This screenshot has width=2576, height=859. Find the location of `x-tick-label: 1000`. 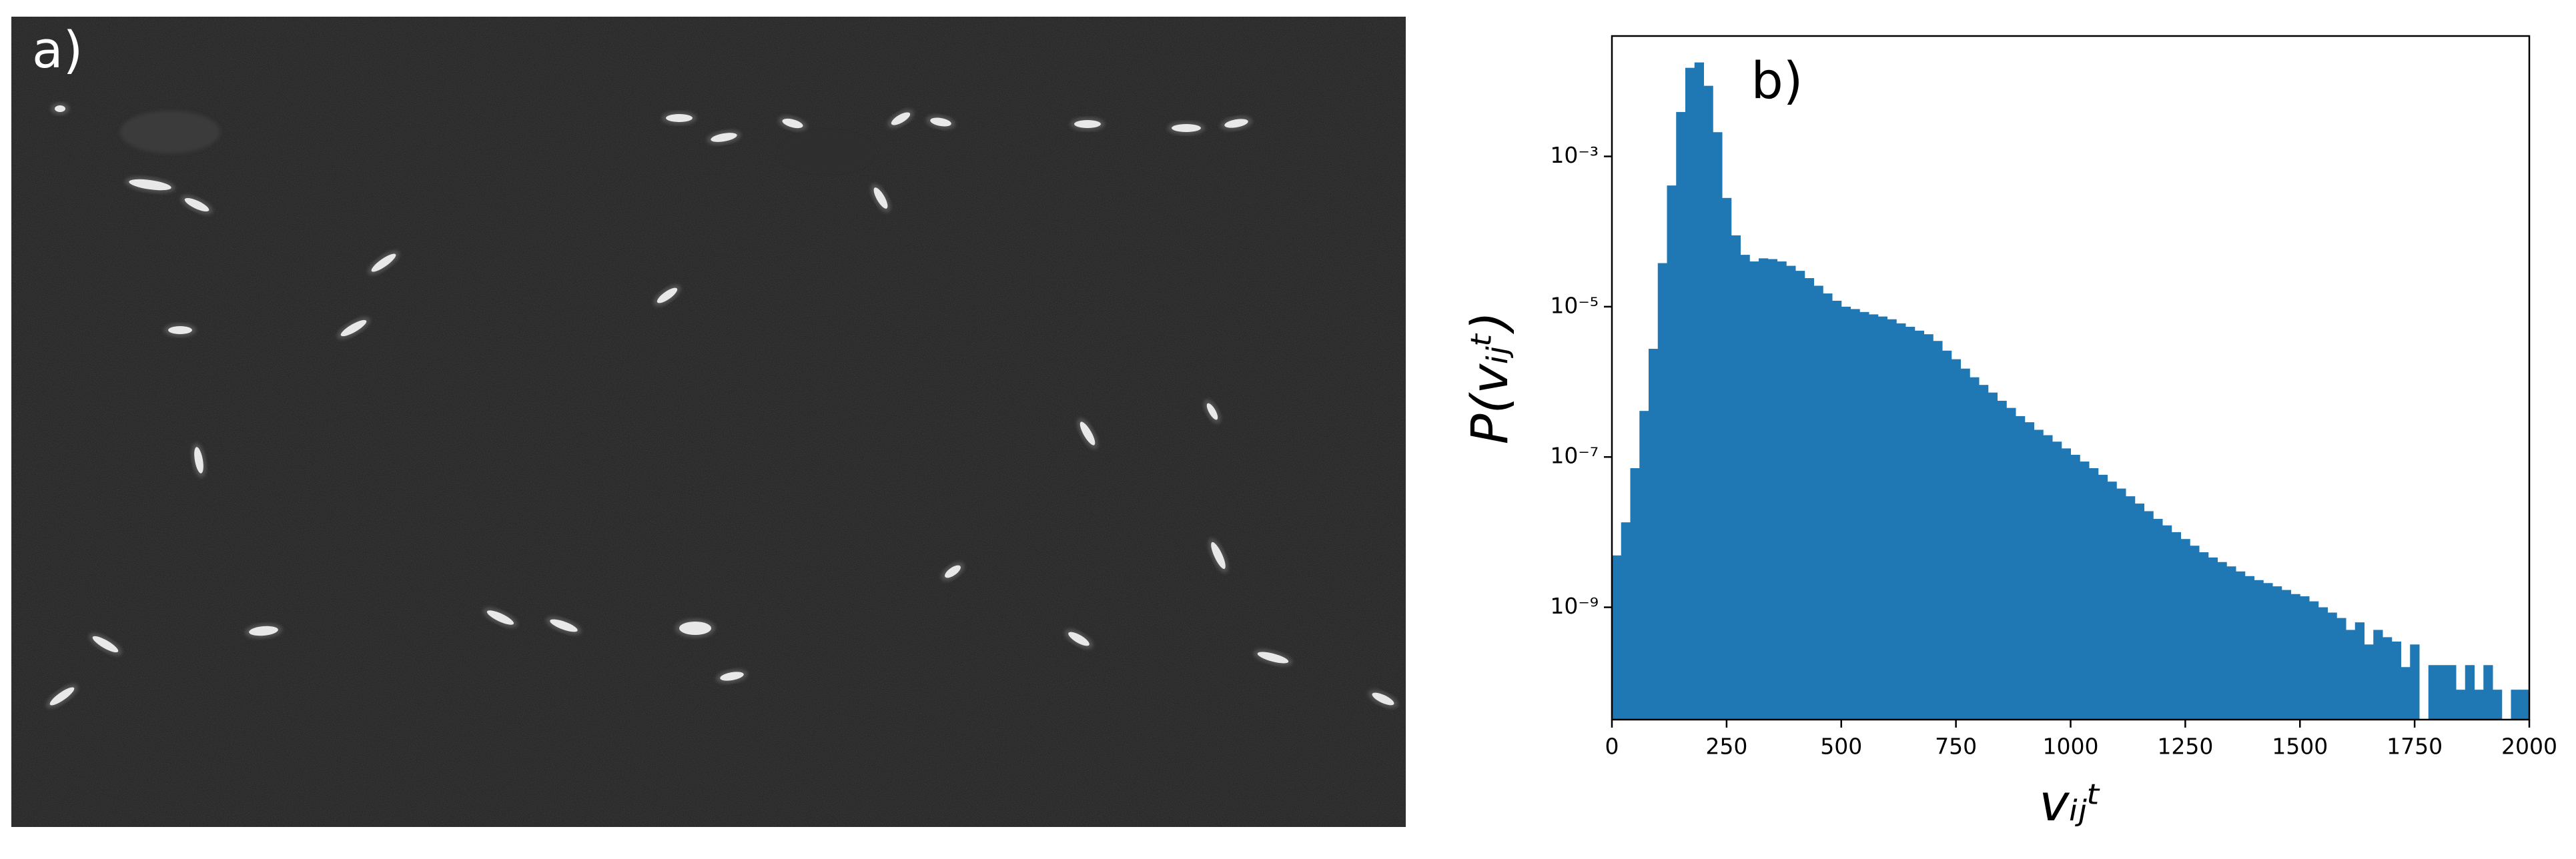

x-tick-label: 1000 is located at coordinates (2071, 747).